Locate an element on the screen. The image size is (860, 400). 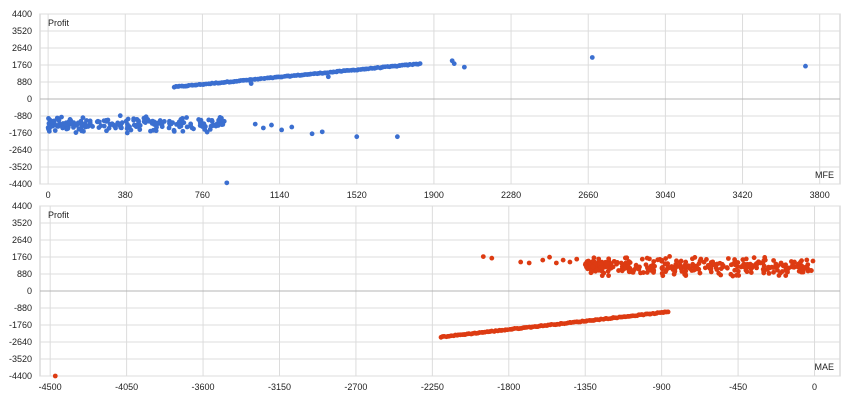
y-tick-label: -4400 is located at coordinates (20, 376).